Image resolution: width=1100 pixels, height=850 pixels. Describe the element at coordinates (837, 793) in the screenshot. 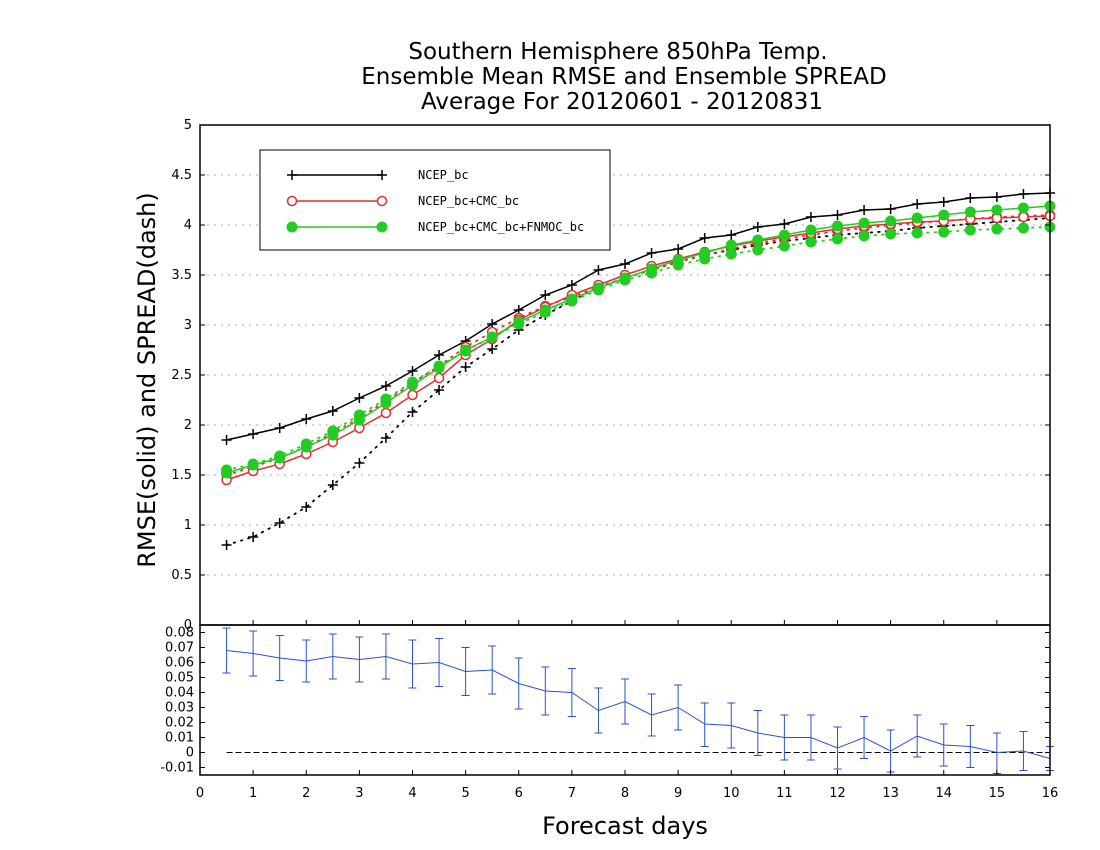

I see `x-tick-label: 12` at that location.